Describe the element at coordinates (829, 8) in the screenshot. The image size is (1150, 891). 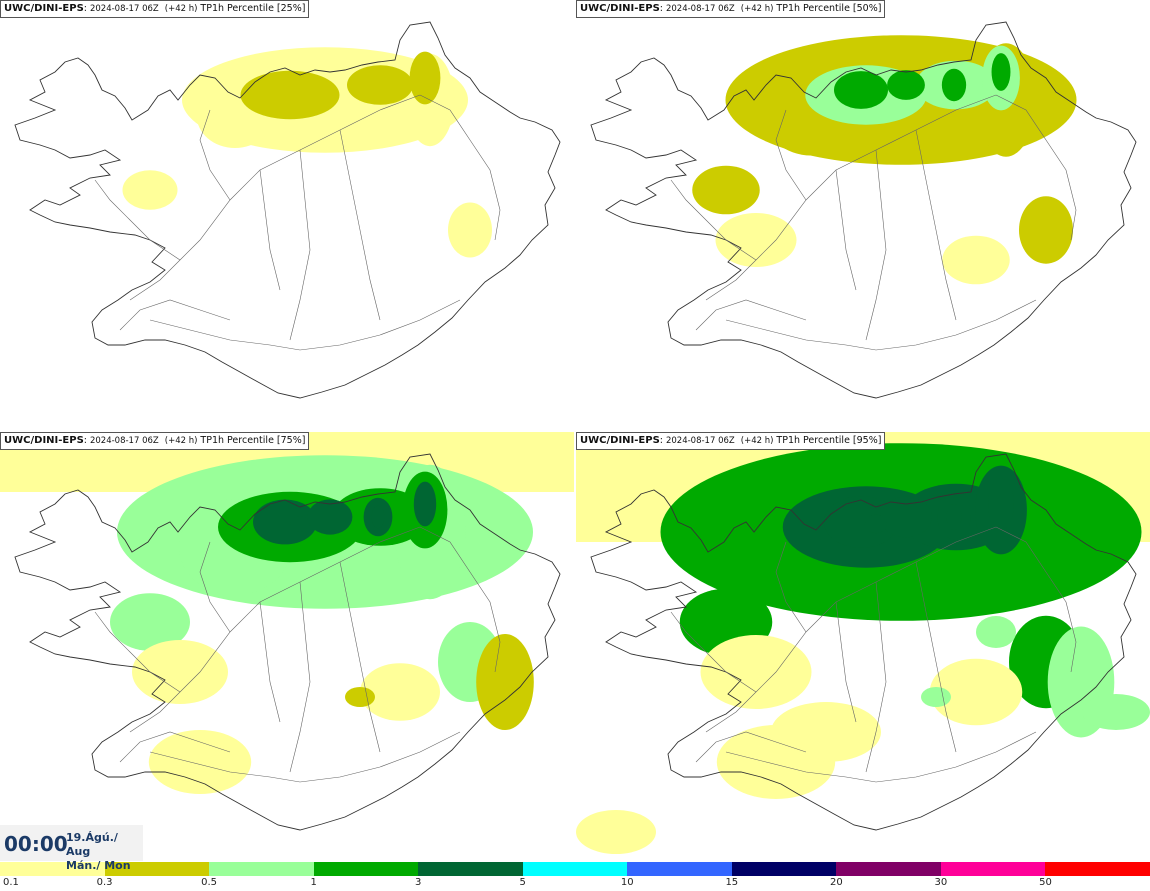
I see `parameter-label: TP1h Percentile [50%]` at that location.